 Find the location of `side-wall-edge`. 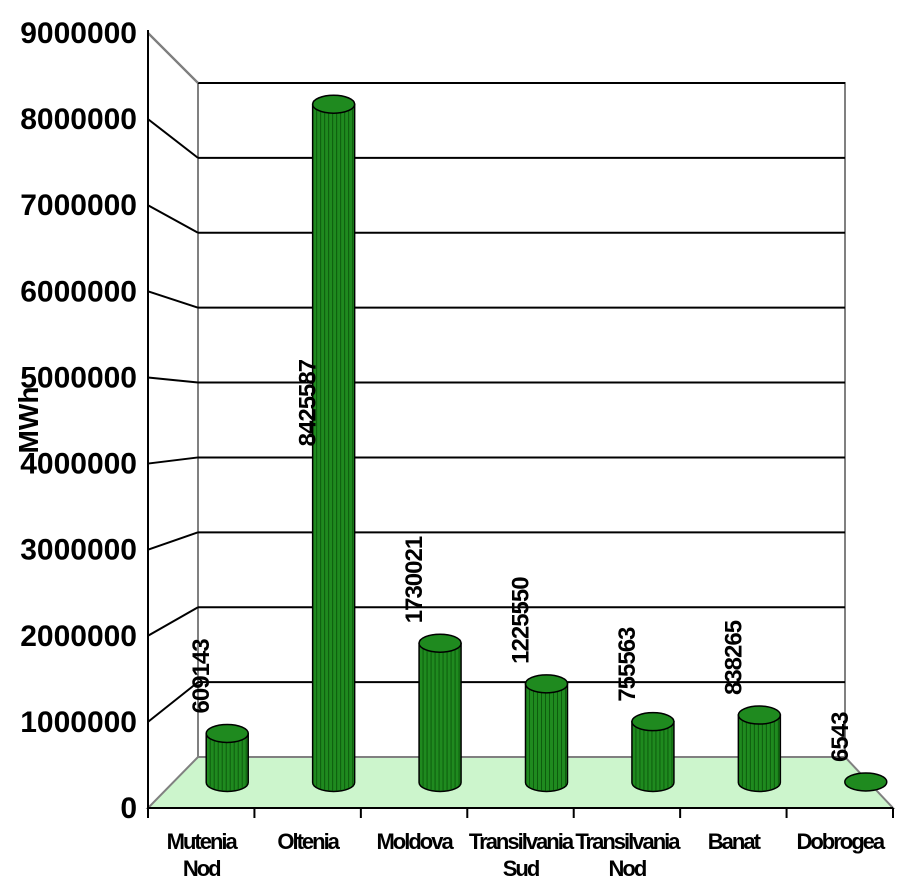

side-wall-edge is located at coordinates (173, 58).